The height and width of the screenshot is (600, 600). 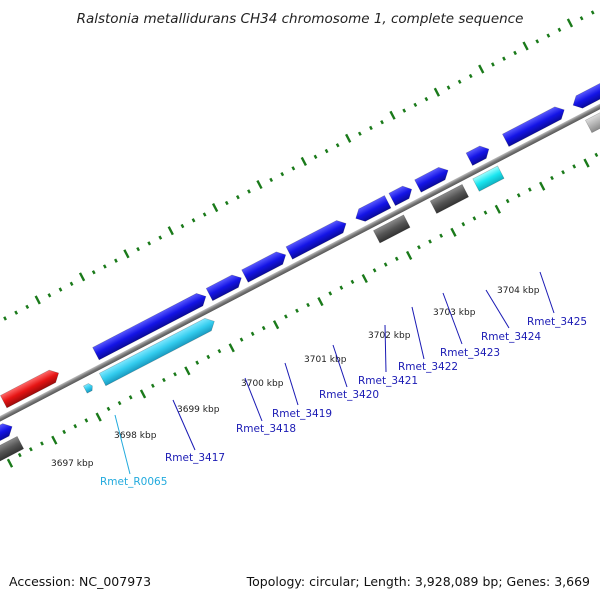 What do you see at coordinates (80, 581) in the screenshot?
I see `accession-text: Accession: NC_007973` at bounding box center [80, 581].